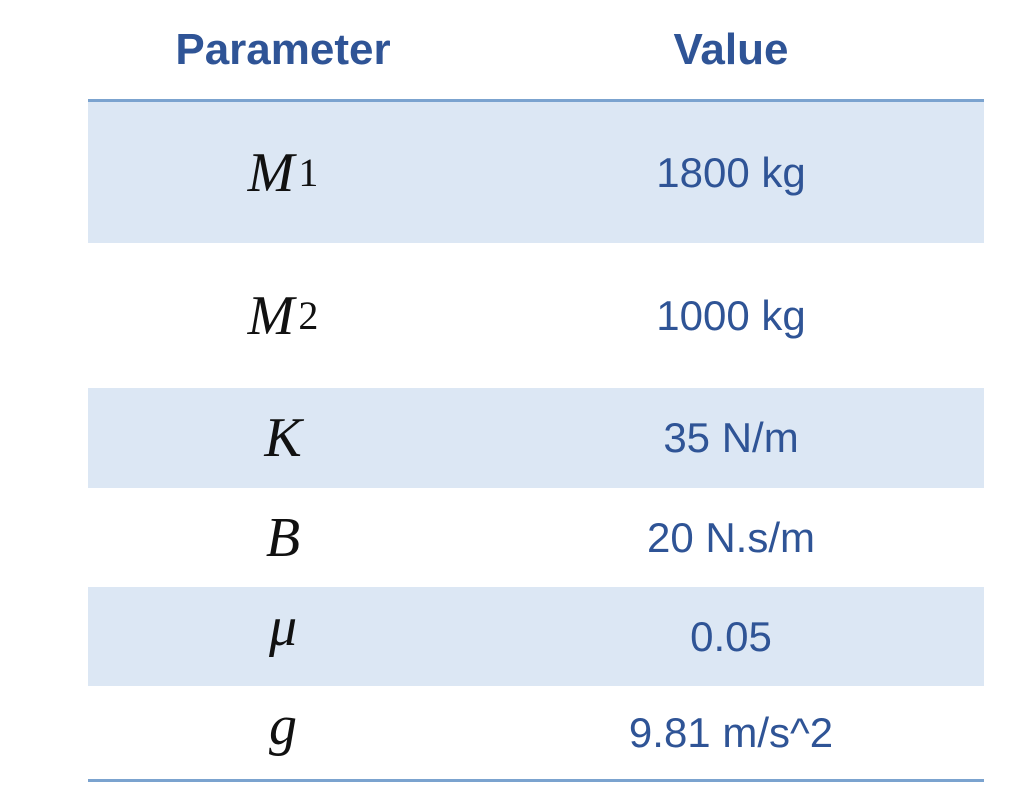  Describe the element at coordinates (536, 636) in the screenshot. I see `table-row: μ 0.05` at that location.